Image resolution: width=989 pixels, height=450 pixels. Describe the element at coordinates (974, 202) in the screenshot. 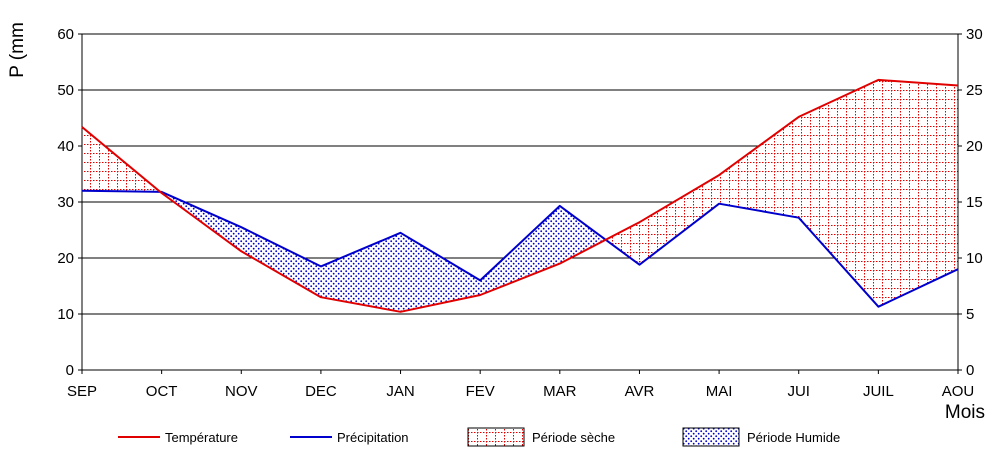

I see `right-tick-label: 15` at that location.